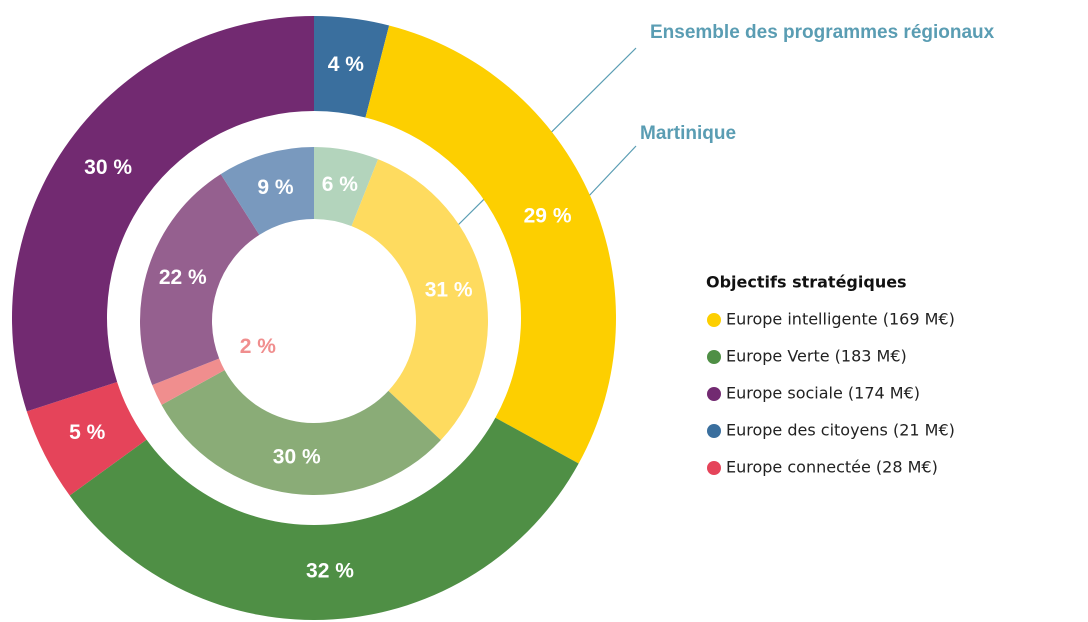 This screenshot has height=622, width=1088. I want to click on legend-label: Europe sociale (174 M€), so click(823, 393).